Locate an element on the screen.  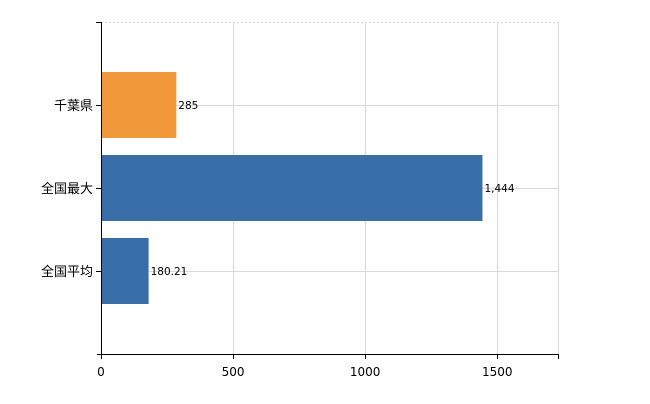
data-label-2: 180.21 is located at coordinates (169, 272).